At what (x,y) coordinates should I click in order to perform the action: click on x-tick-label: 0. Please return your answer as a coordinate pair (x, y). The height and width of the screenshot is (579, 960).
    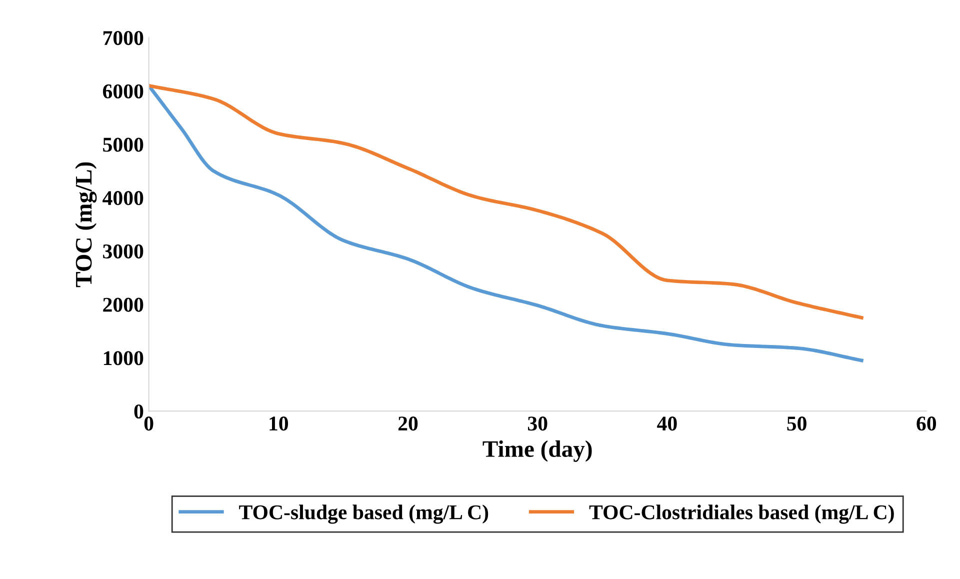
    Looking at the image, I should click on (149, 423).